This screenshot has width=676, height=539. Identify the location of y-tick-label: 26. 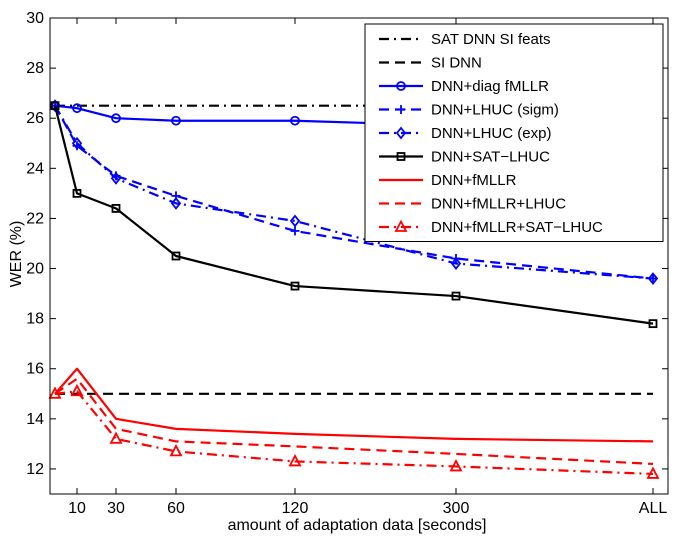
(35, 118).